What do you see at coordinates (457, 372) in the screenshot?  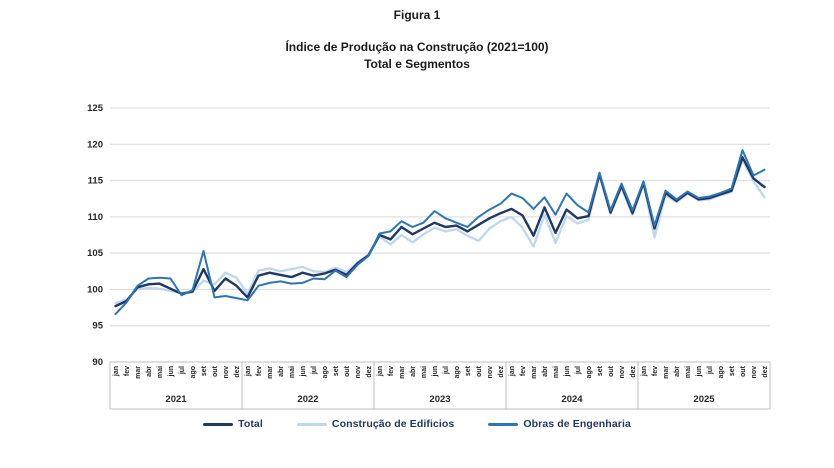 I see `x-tick-label-ago-2023: ago` at bounding box center [457, 372].